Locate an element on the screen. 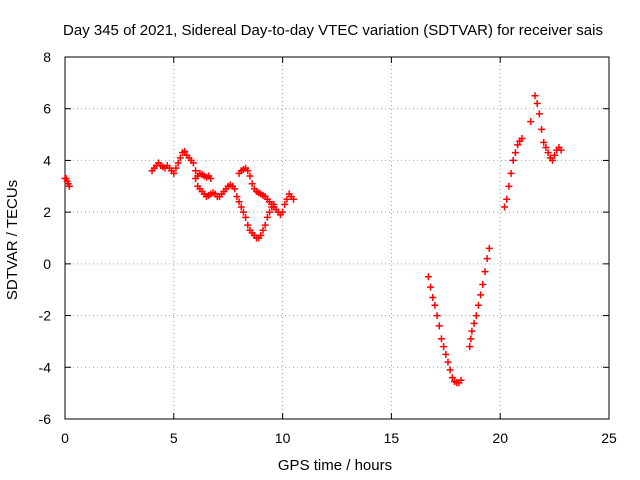 The width and height of the screenshot is (640, 480). y-tick-label: 8 is located at coordinates (47, 57).